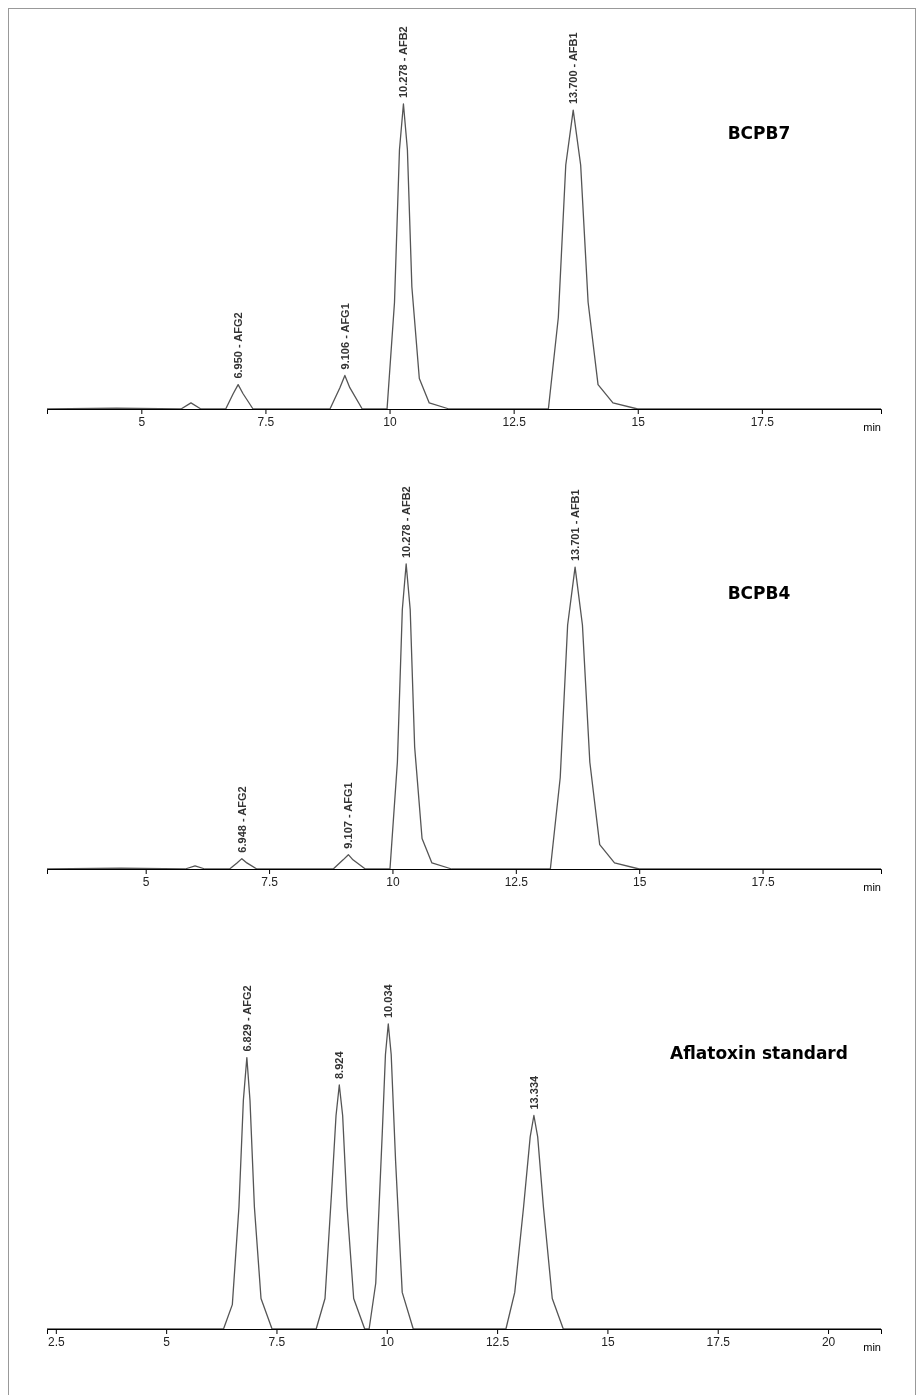  What do you see at coordinates (345, 336) in the screenshot?
I see `annotation: 9.106 - AFG1` at bounding box center [345, 336].